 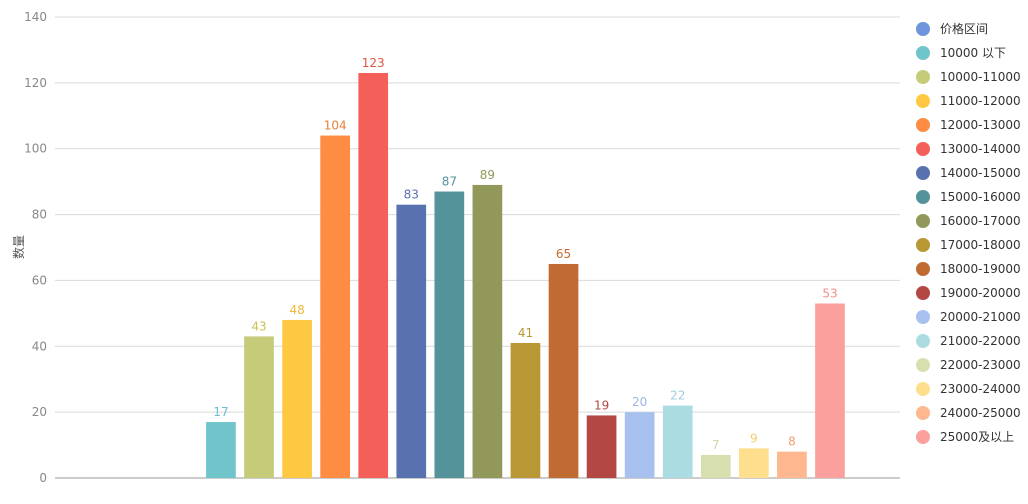 I want to click on data-label: 22, so click(x=677, y=396).